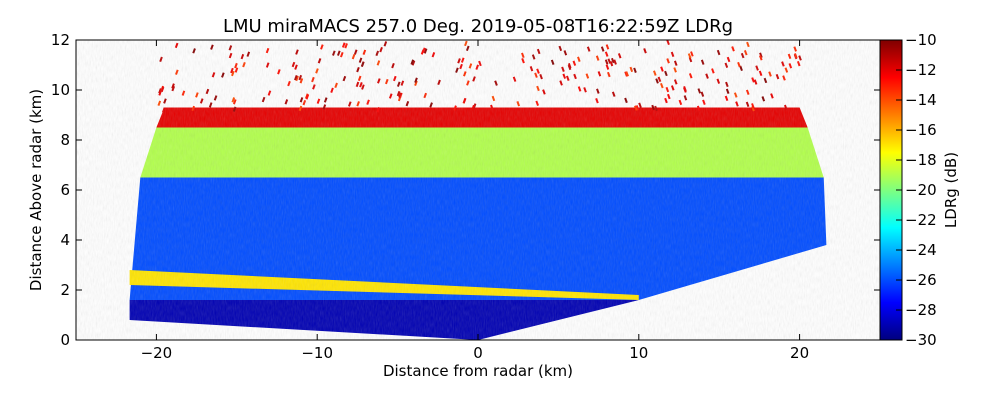 This screenshot has width=1000, height=400. I want to click on y-tick-label: 0, so click(65, 340).